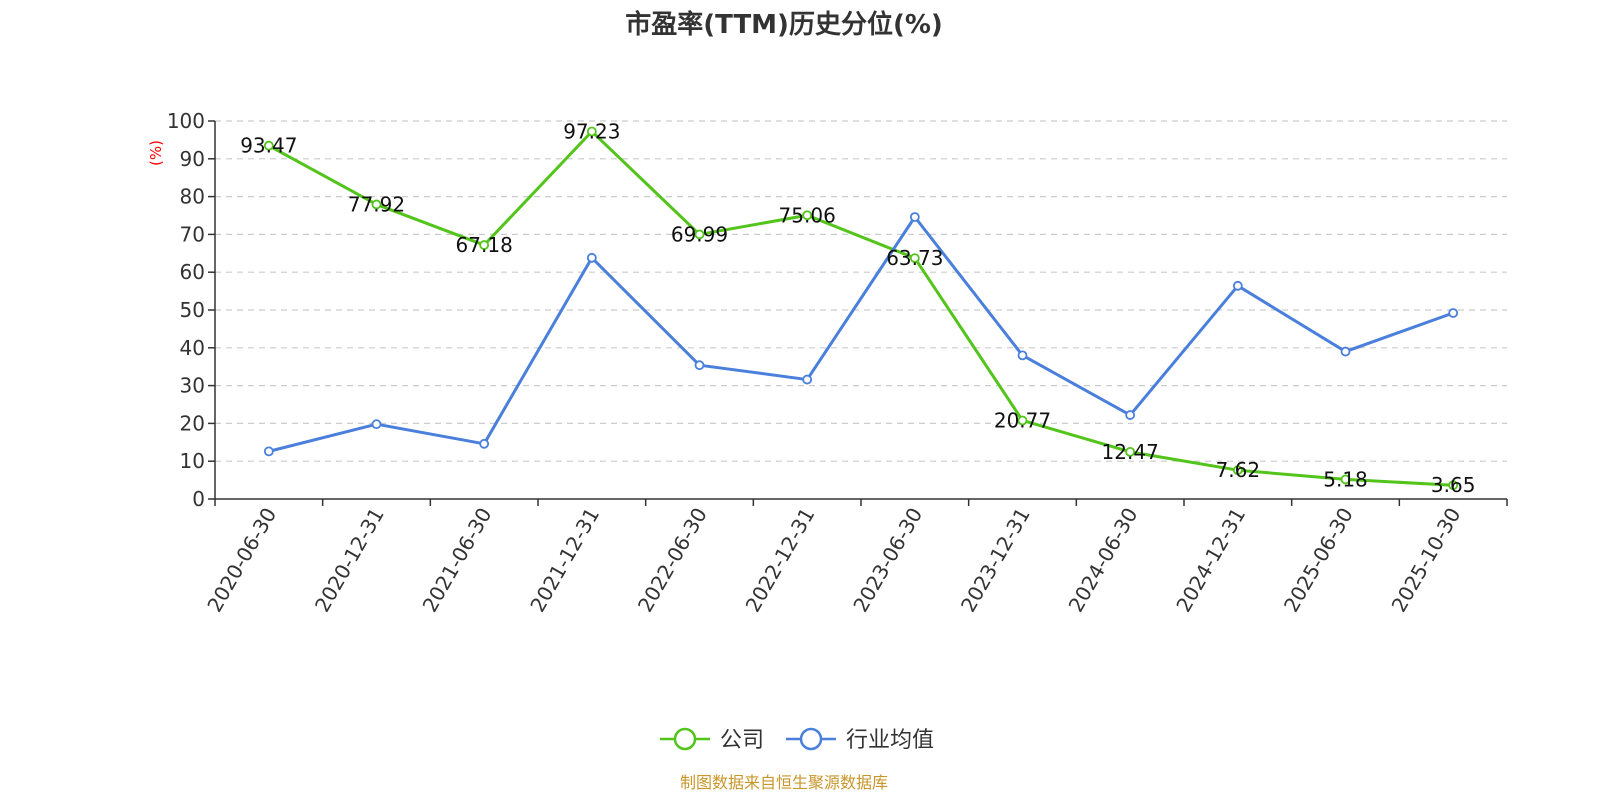  I want to click on data-label: 63.73, so click(914, 258).